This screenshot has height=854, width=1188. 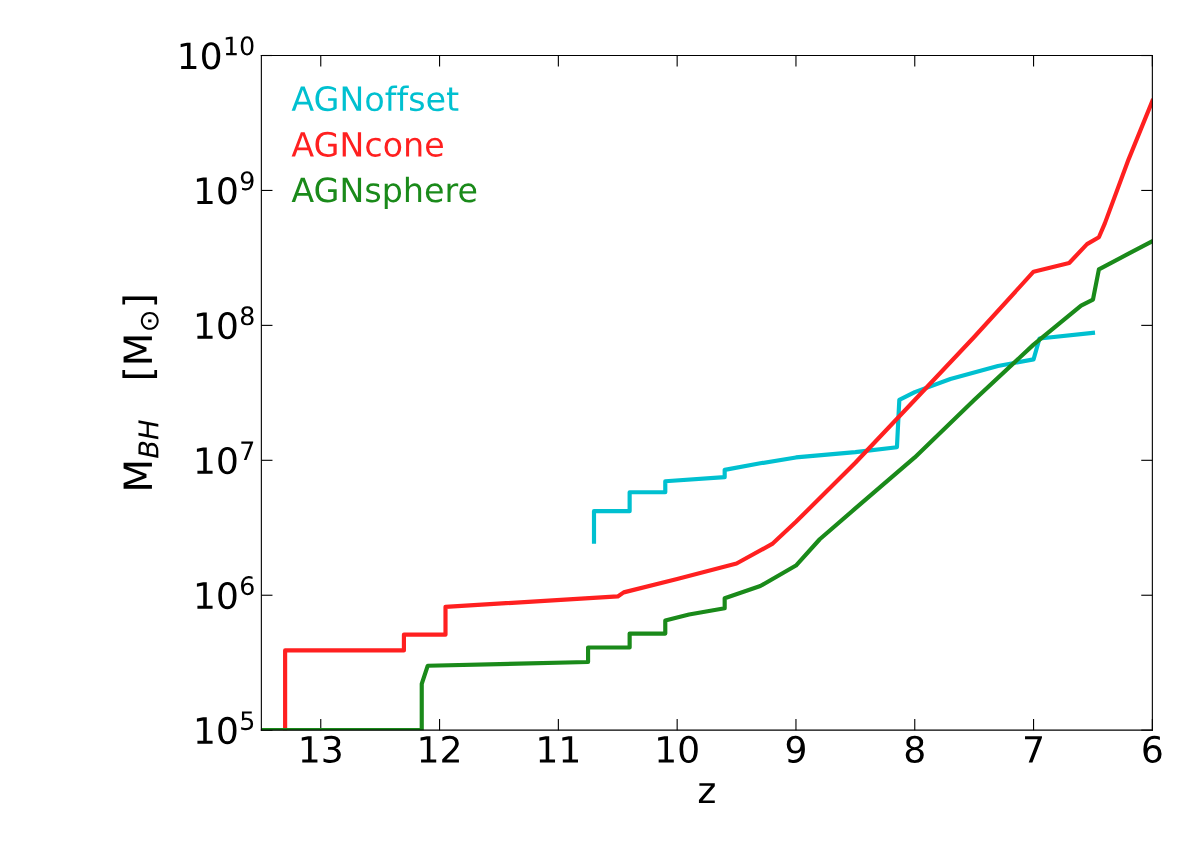 I want to click on y-tick-label: 10$^{9}$, so click(x=225, y=188).